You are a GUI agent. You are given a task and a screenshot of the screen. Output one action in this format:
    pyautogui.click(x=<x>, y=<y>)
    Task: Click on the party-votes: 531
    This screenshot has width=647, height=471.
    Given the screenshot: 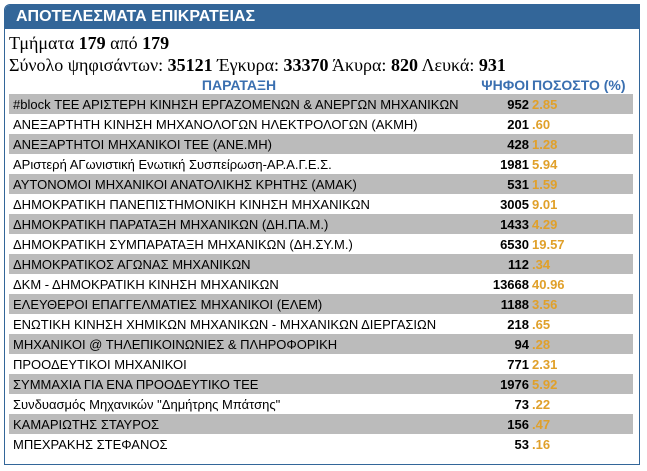 What is the action you would take?
    pyautogui.click(x=500, y=184)
    